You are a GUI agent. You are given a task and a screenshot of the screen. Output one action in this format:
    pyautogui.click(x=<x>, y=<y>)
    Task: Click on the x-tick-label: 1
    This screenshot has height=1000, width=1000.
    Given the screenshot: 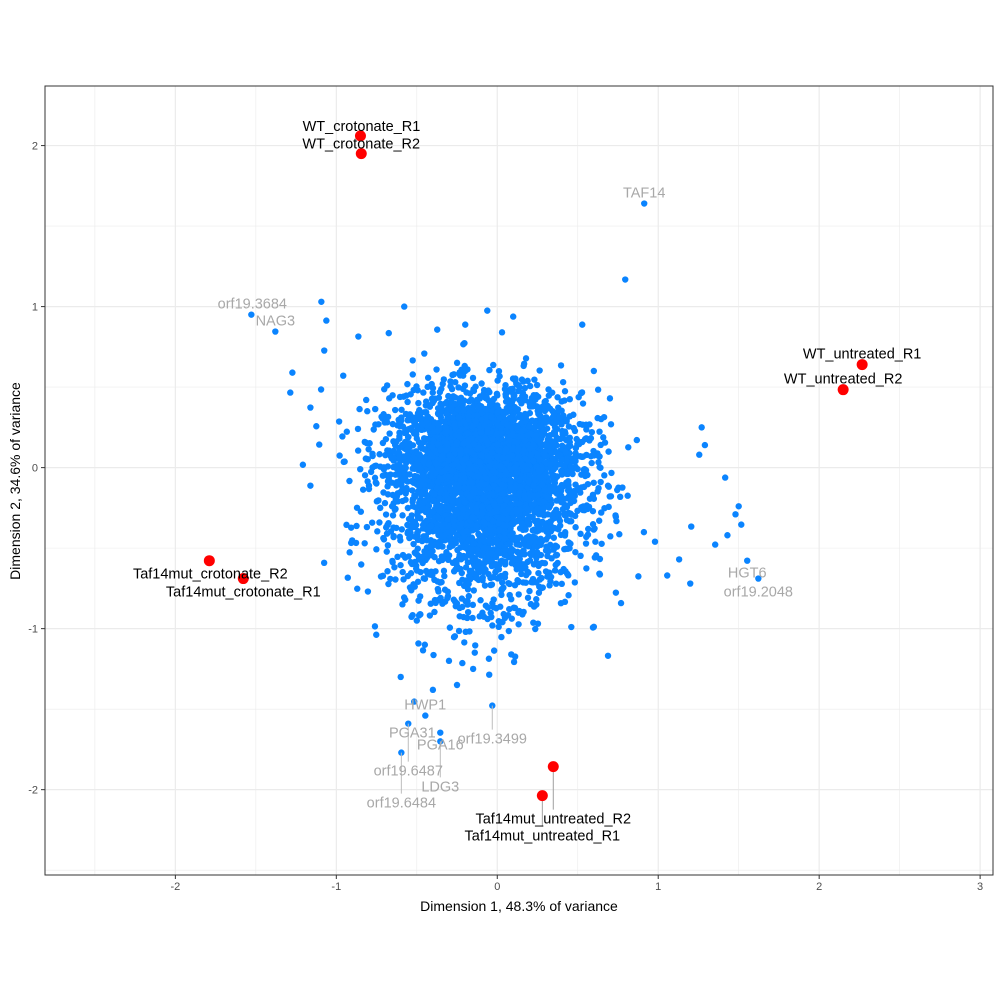 What is the action you would take?
    pyautogui.click(x=658, y=887)
    